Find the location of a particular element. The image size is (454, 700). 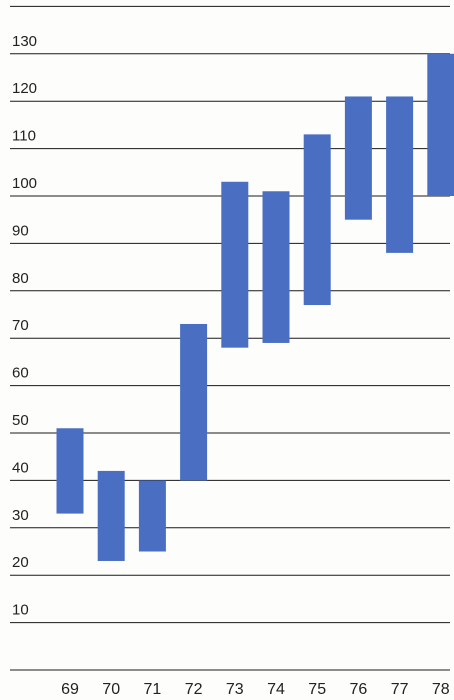

x-tick-label: 77 is located at coordinates (400, 689).